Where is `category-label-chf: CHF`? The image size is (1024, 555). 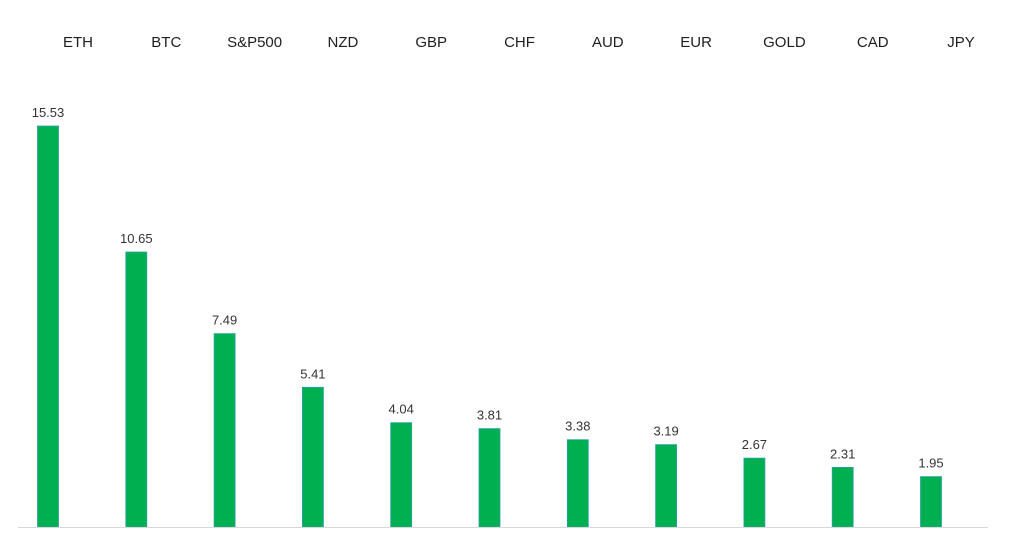 category-label-chf: CHF is located at coordinates (519, 42).